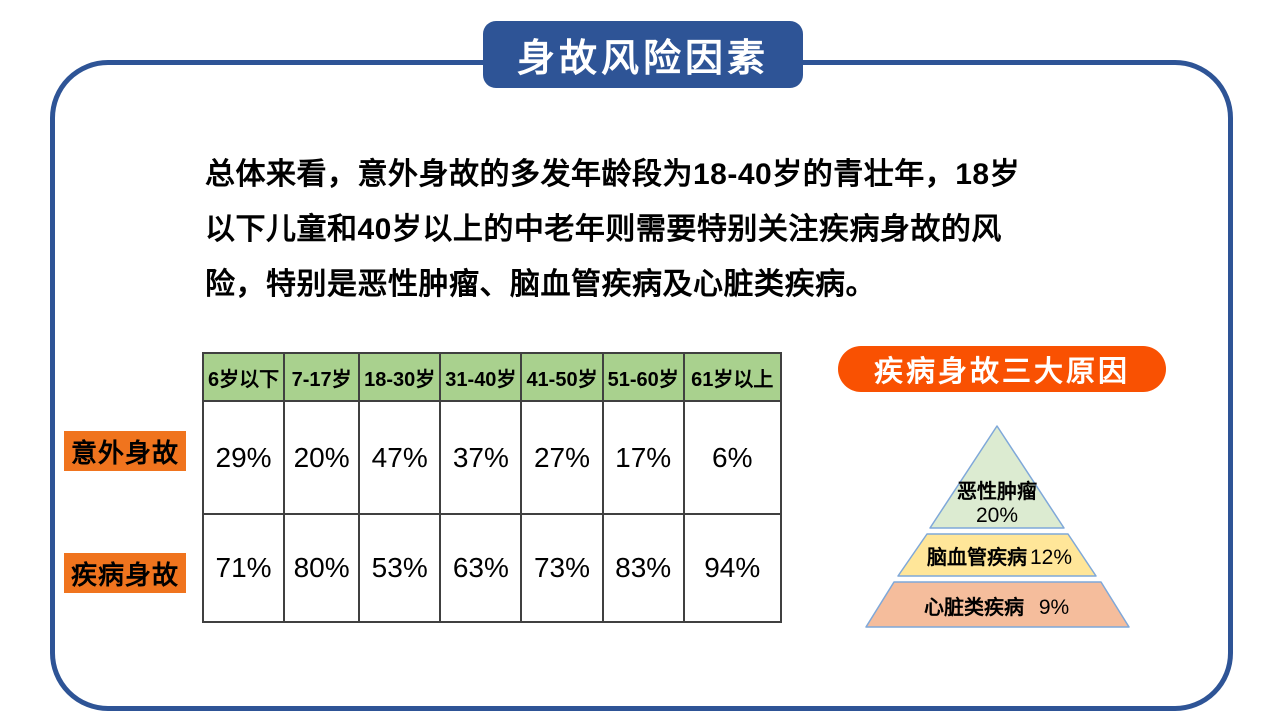 This screenshot has width=1280, height=720. Describe the element at coordinates (243, 377) in the screenshot. I see `column-header: 6岁以下` at that location.